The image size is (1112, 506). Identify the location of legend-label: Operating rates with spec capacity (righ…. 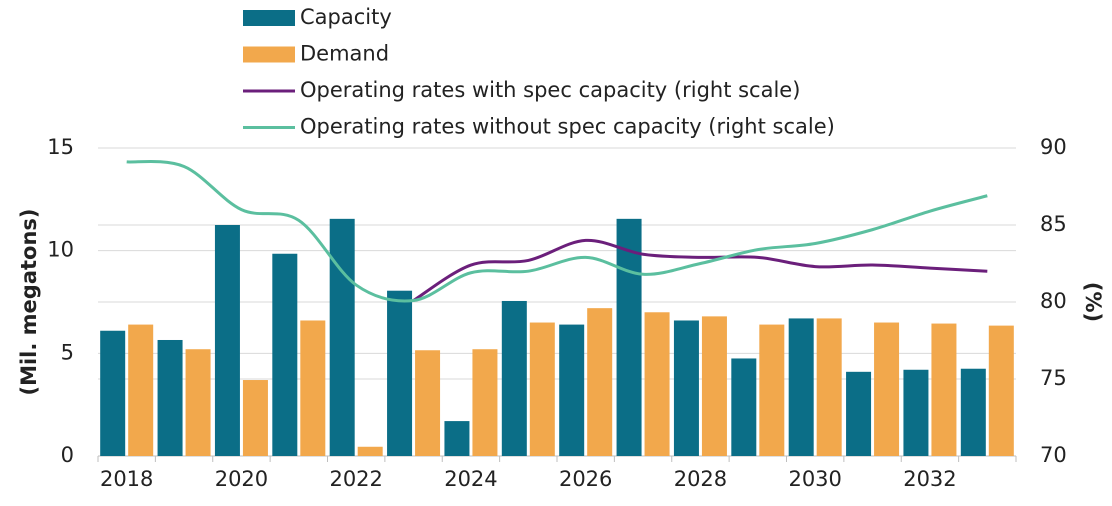
(550, 90).